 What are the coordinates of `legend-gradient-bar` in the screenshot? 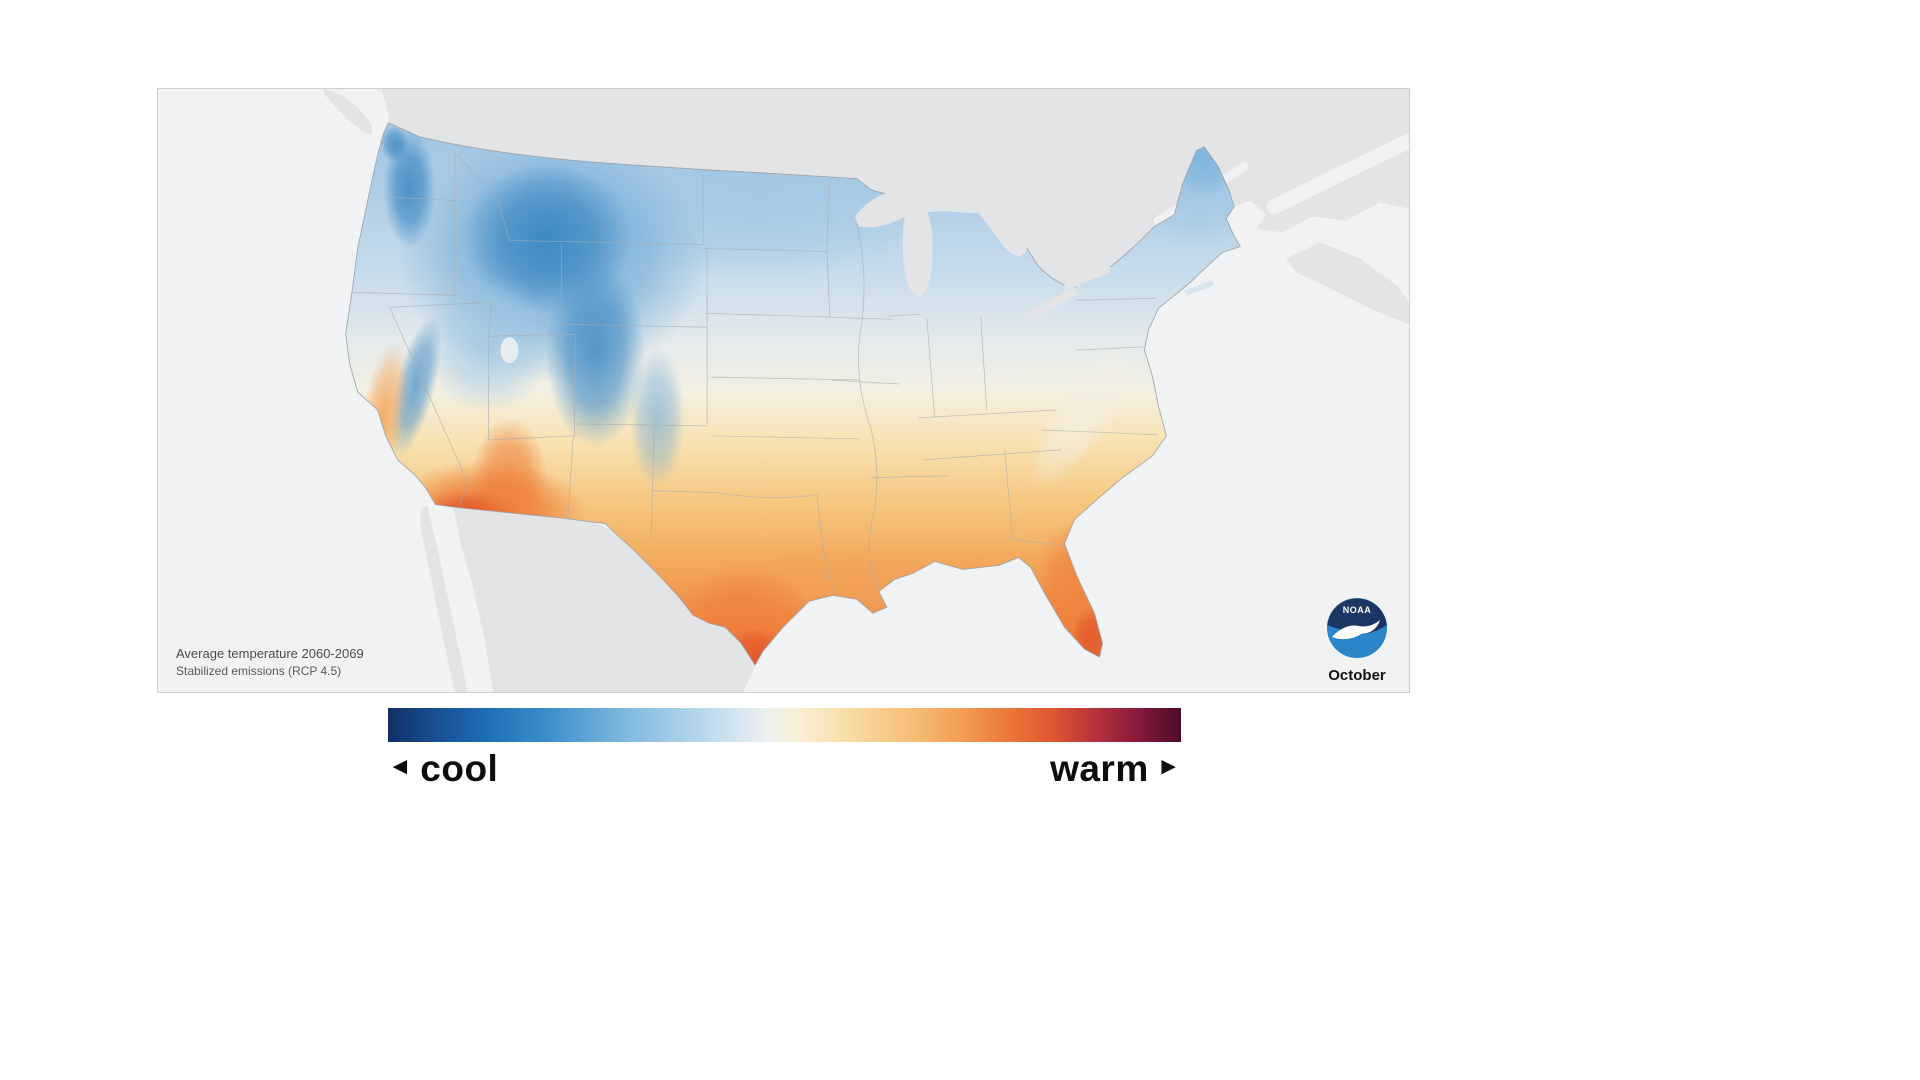 It's located at (784, 725).